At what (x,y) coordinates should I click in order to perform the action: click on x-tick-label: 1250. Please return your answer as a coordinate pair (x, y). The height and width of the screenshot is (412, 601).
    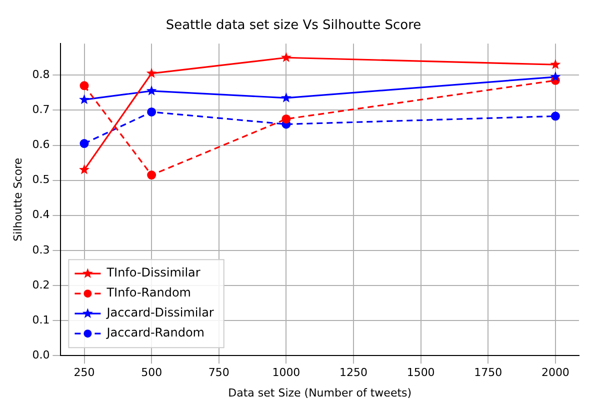
    Looking at the image, I should click on (354, 373).